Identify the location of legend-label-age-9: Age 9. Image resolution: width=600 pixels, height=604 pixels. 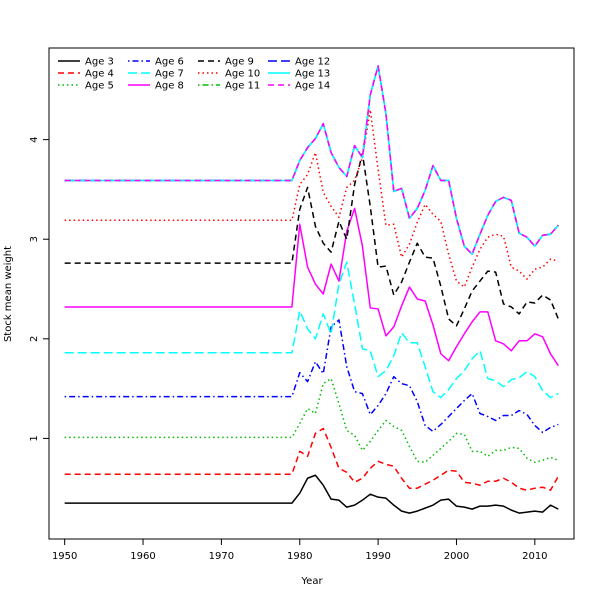
(239, 62).